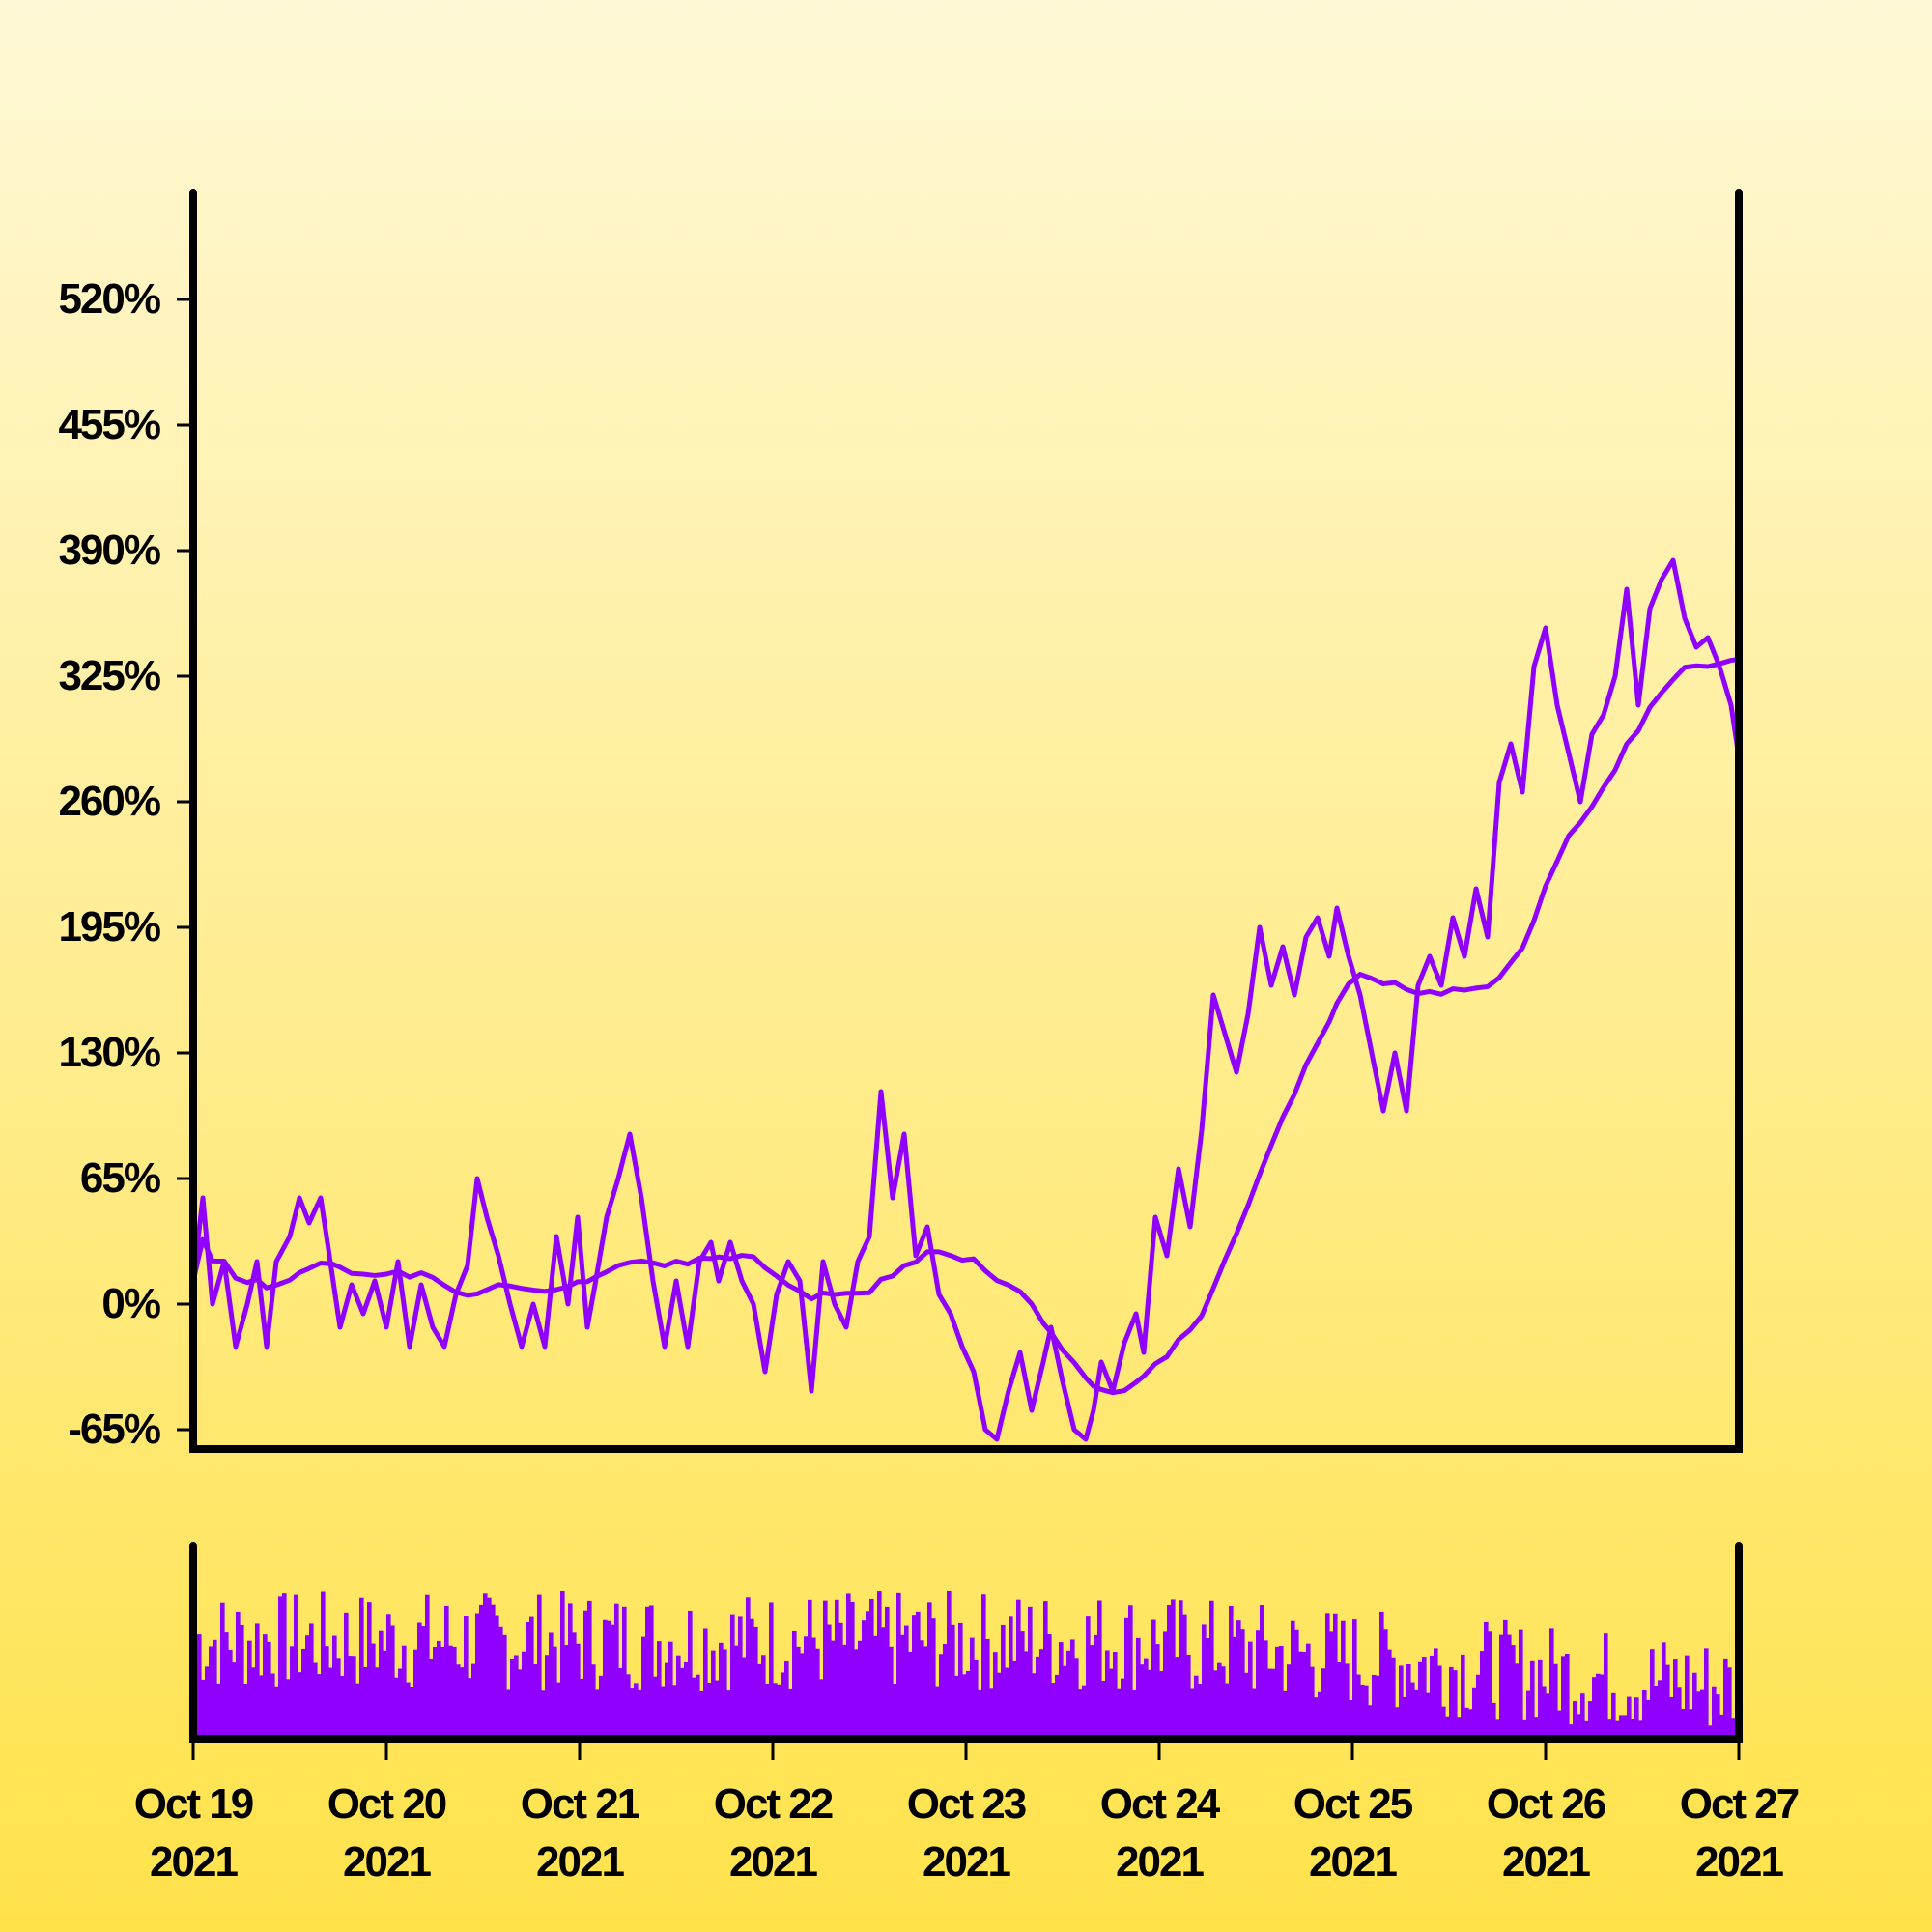  I want to click on x-tick-label-month: Oct 23, so click(966, 1804).